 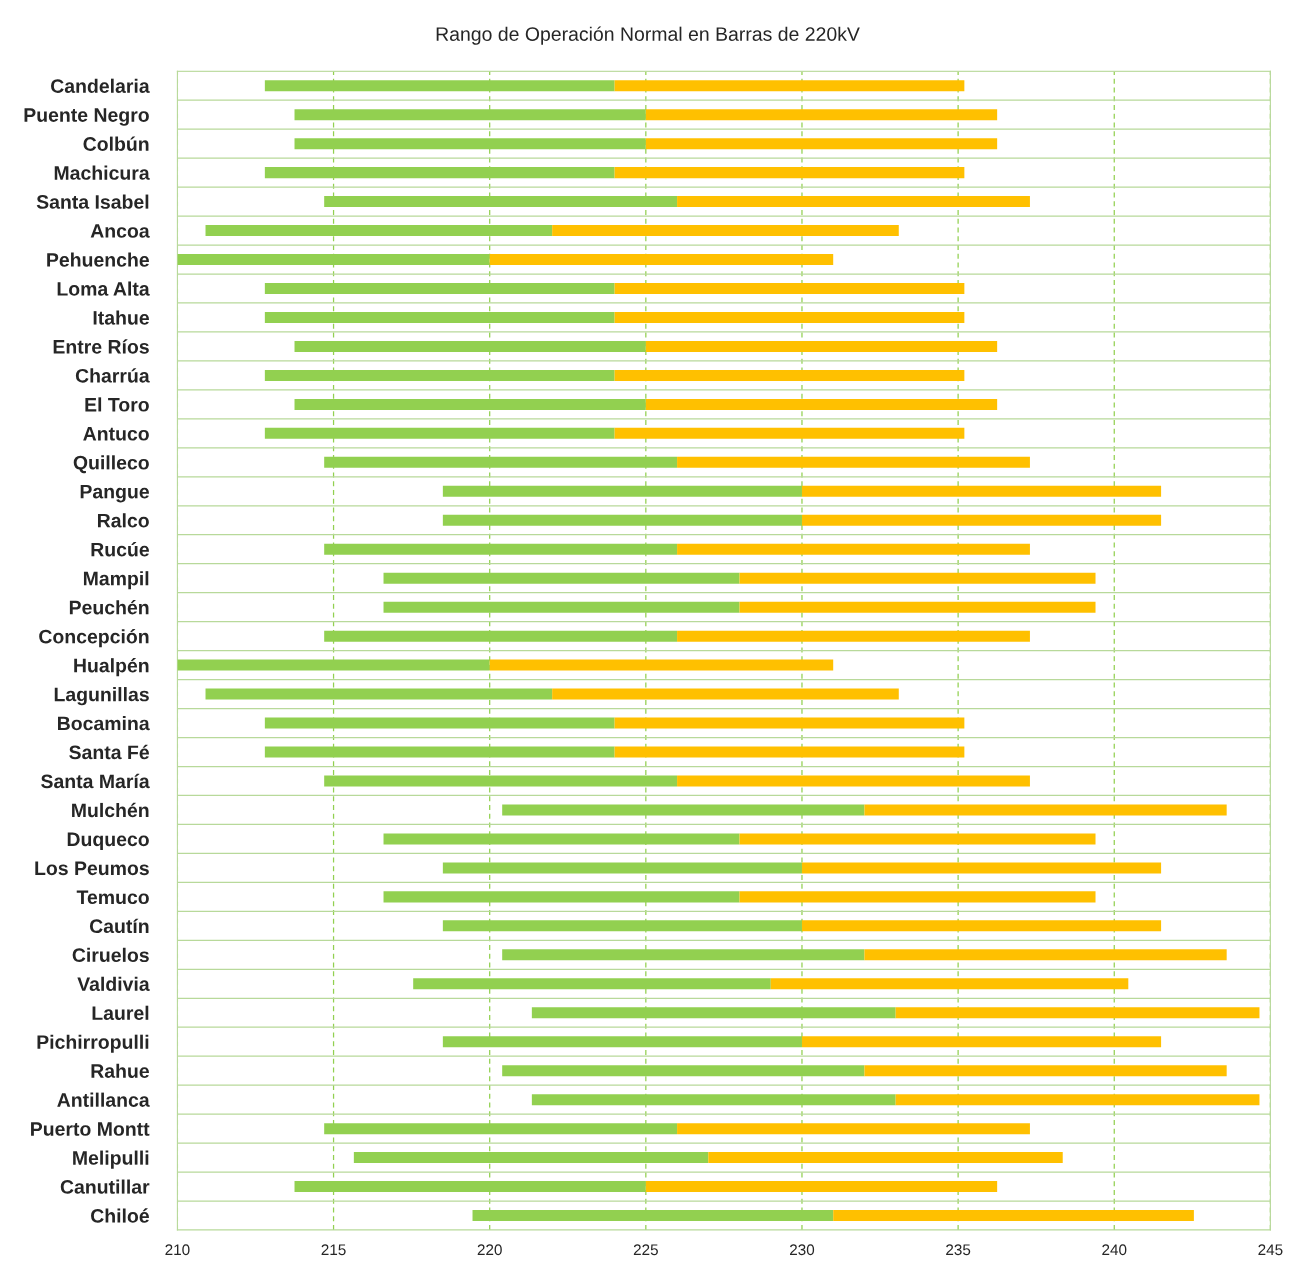 What do you see at coordinates (1270, 1250) in the screenshot?
I see `x-tick-label: 245` at bounding box center [1270, 1250].